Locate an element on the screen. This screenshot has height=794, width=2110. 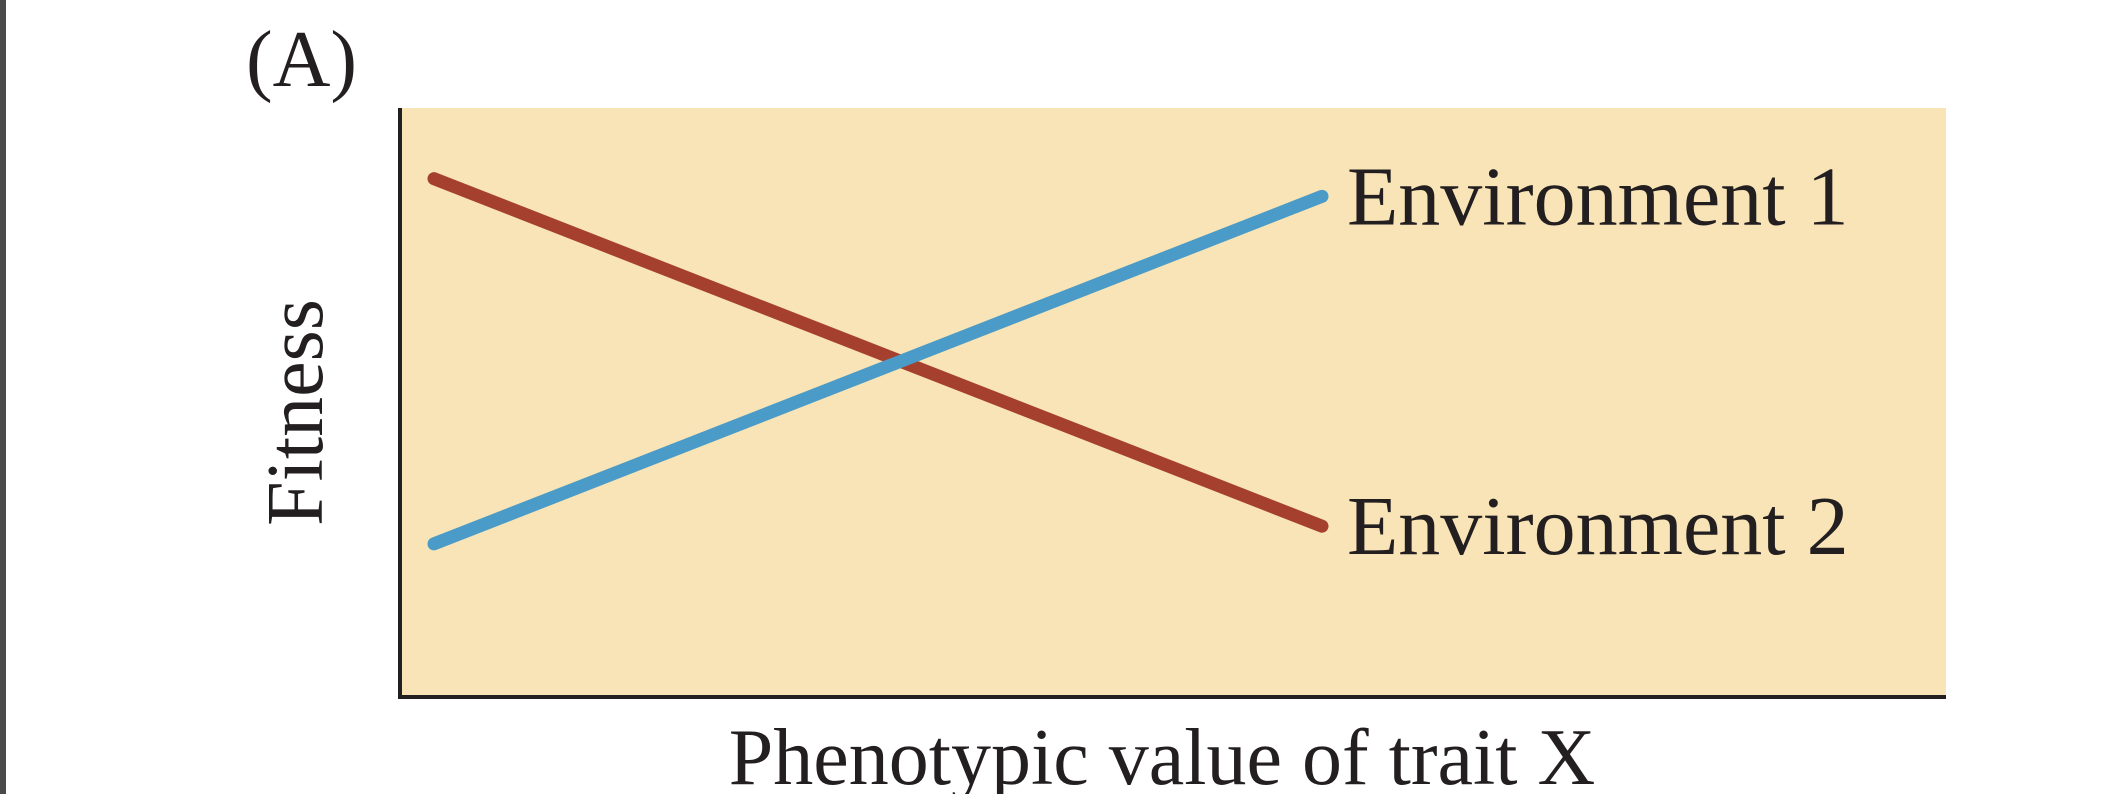
series-label-environment-2: Environment 2 is located at coordinates (1598, 526).